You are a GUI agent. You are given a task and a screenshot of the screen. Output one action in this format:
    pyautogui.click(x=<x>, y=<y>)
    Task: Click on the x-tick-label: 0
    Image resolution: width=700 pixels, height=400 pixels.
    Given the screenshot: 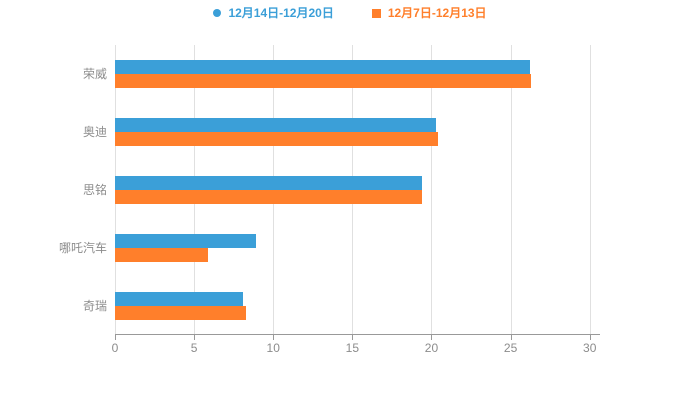 What is the action you would take?
    pyautogui.click(x=115, y=348)
    